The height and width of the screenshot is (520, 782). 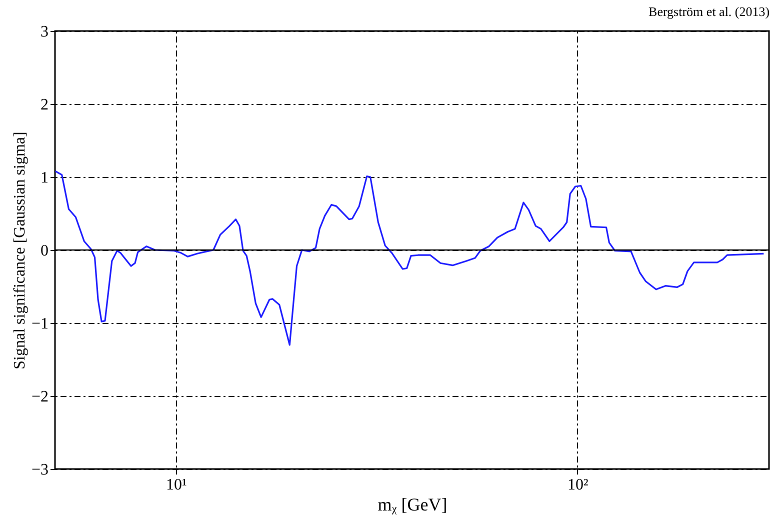 I want to click on y-tick-label: 3, so click(x=44, y=32).